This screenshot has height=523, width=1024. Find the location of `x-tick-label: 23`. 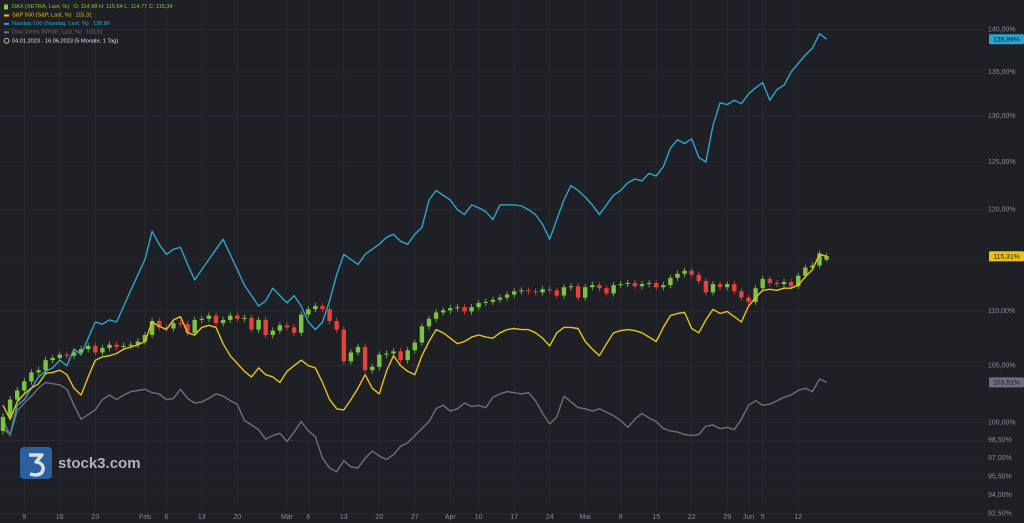

x-tick-label: 23 is located at coordinates (95, 517).